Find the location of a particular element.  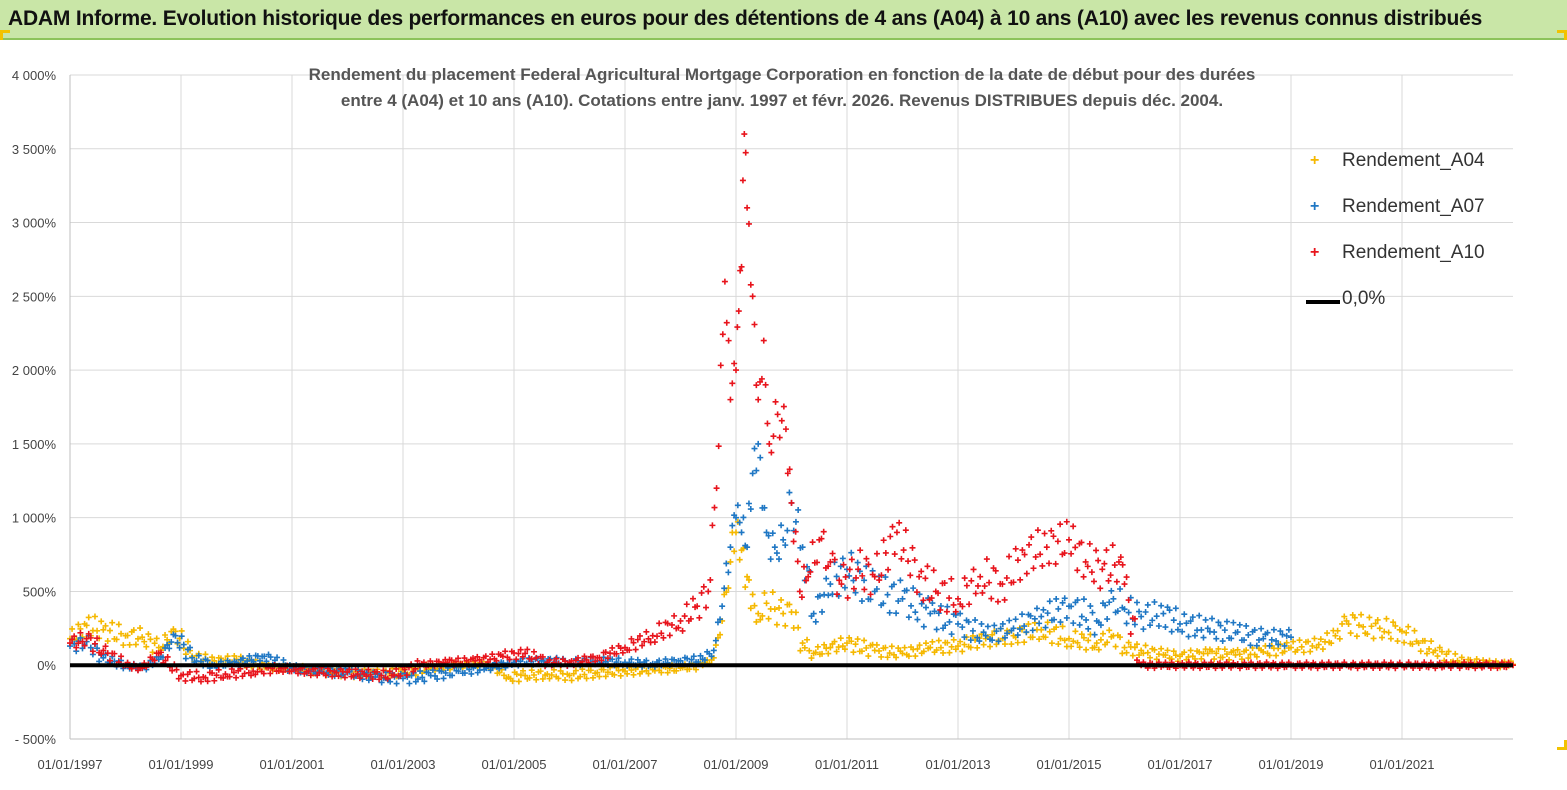

y-tick-label: 3 000% is located at coordinates (34, 223).